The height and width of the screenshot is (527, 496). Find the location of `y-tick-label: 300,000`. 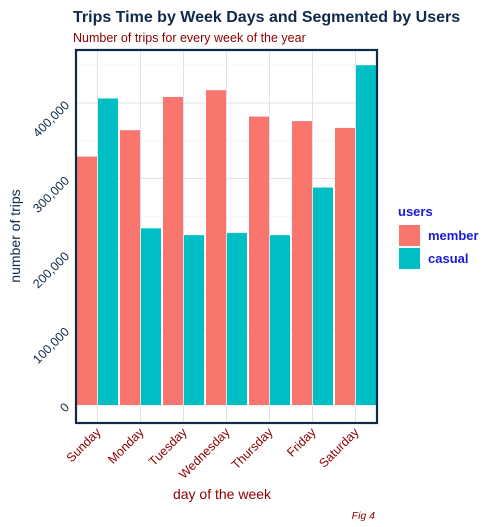

y-tick-label: 300,000 is located at coordinates (51, 195).